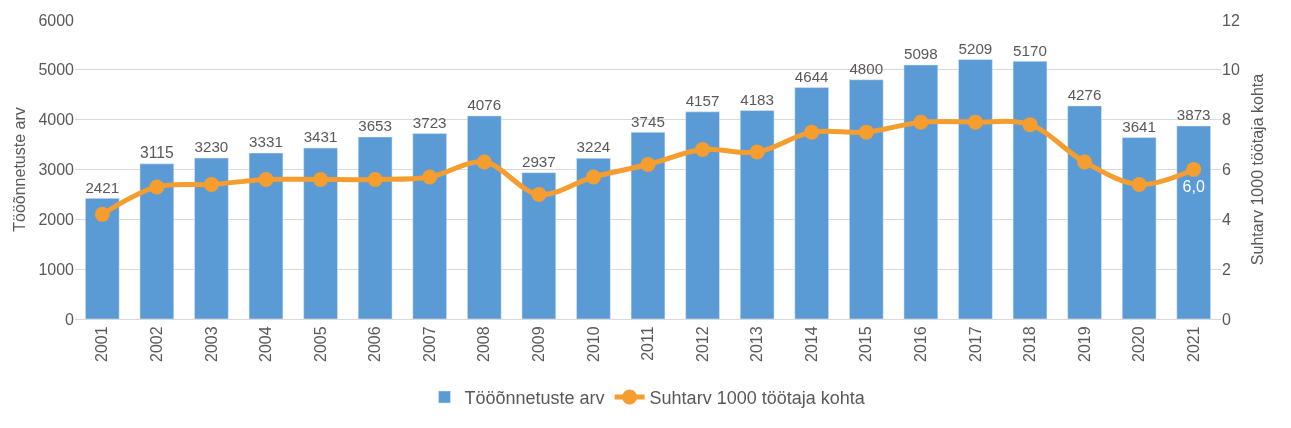  What do you see at coordinates (1084, 95) in the screenshot?
I see `data-label: 4276` at bounding box center [1084, 95].